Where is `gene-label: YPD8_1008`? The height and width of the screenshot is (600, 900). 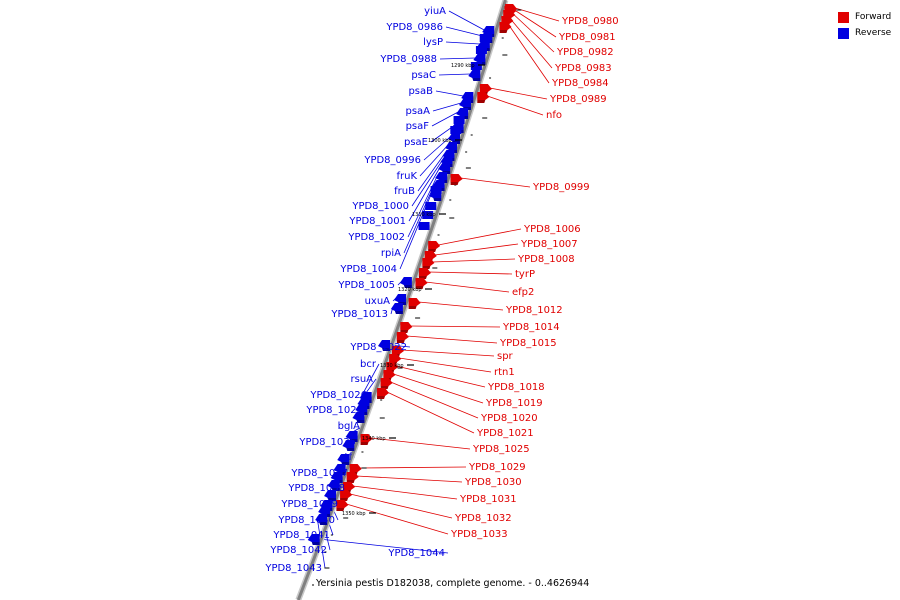 gene-label: YPD8_1008 is located at coordinates (546, 259).